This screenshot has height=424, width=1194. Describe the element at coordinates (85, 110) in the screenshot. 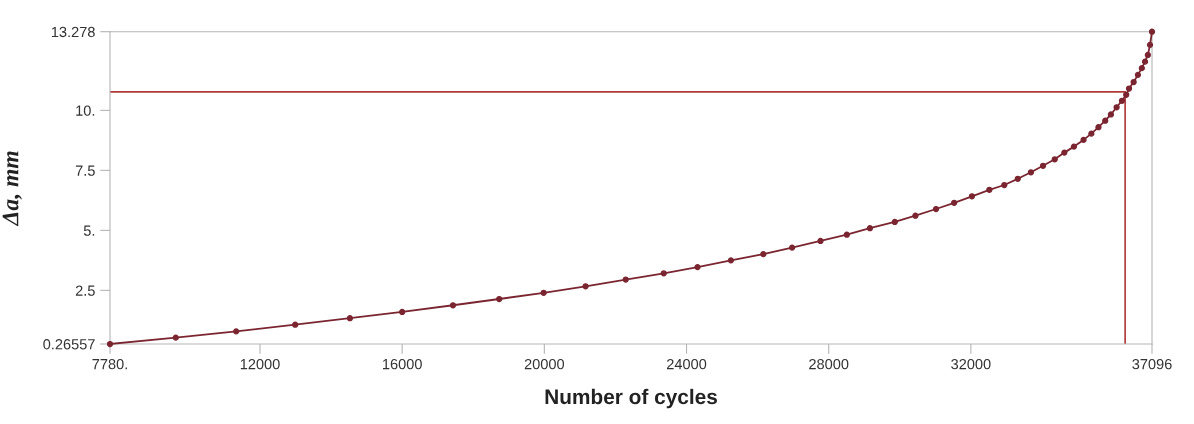

I see `y-tick-label: 10.` at that location.